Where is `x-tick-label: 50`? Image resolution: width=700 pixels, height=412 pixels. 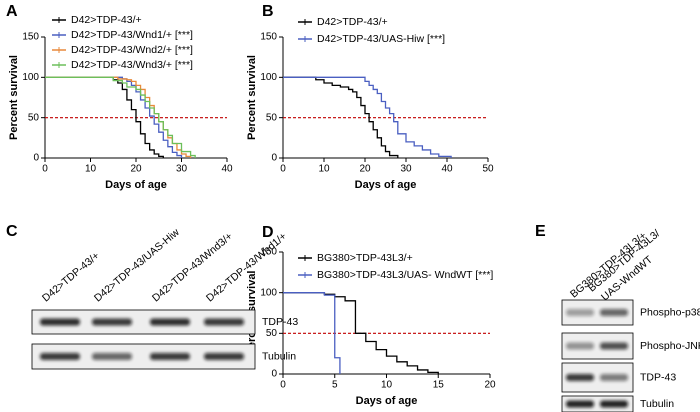
x-tick-label: 50 is located at coordinates (488, 169).